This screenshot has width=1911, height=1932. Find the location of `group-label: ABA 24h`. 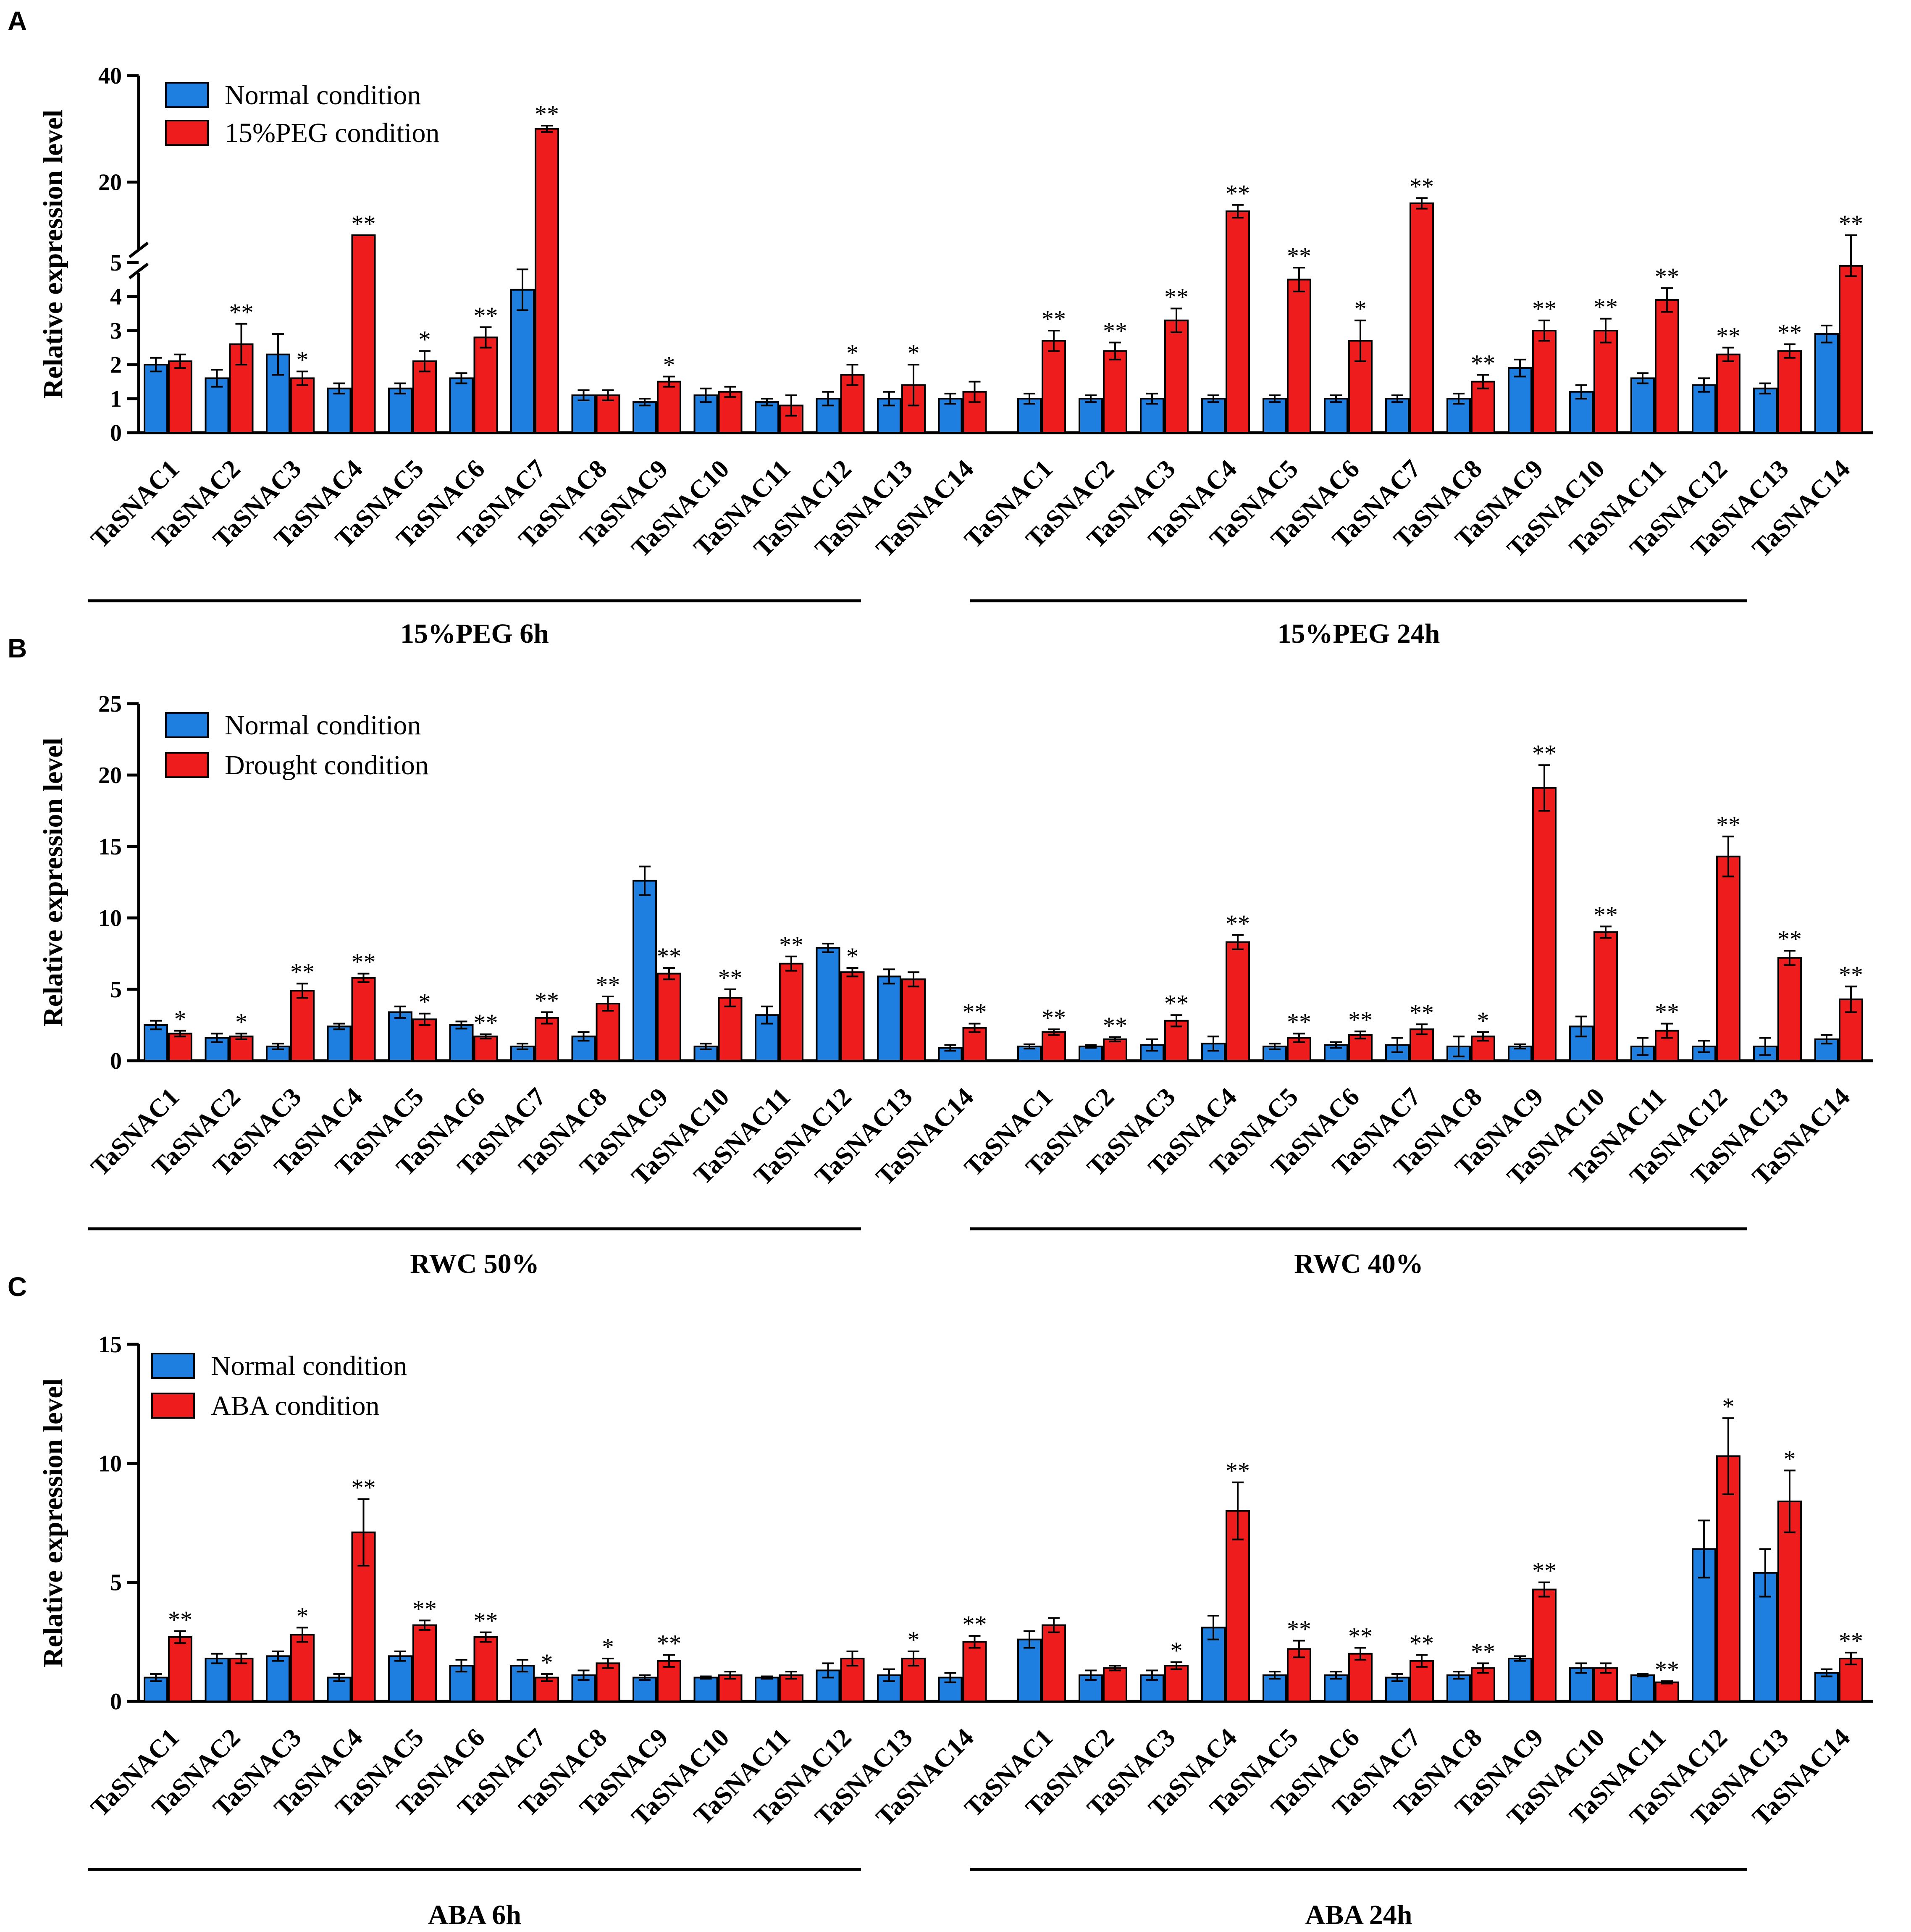

group-label: ABA 24h is located at coordinates (1358, 1915).